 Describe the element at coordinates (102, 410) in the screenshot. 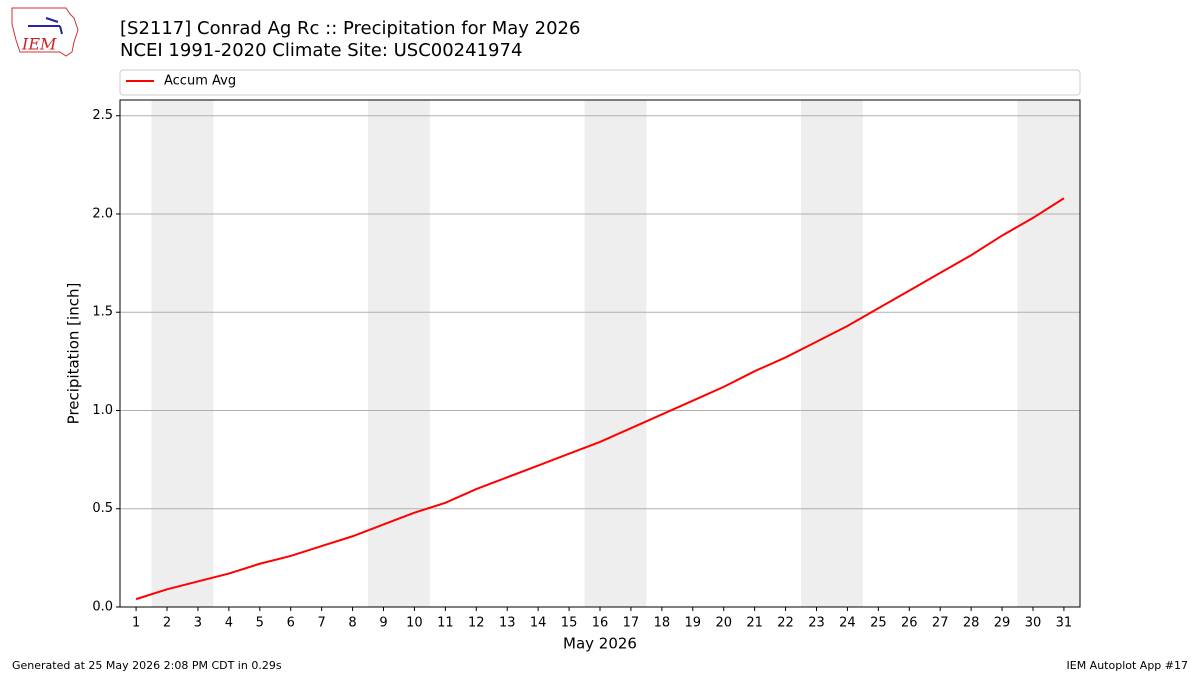

I see `y-tick-label: 1.0` at that location.